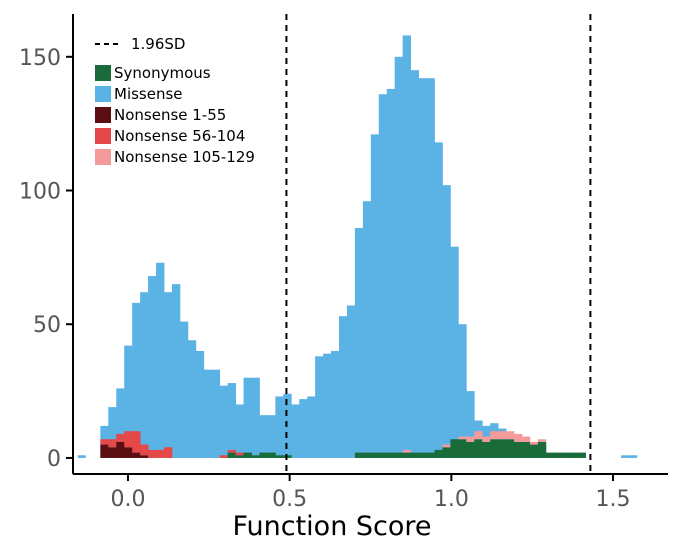  I want to click on legend-label-nonsense-1-55: Nonsense 1-55, so click(170, 115).